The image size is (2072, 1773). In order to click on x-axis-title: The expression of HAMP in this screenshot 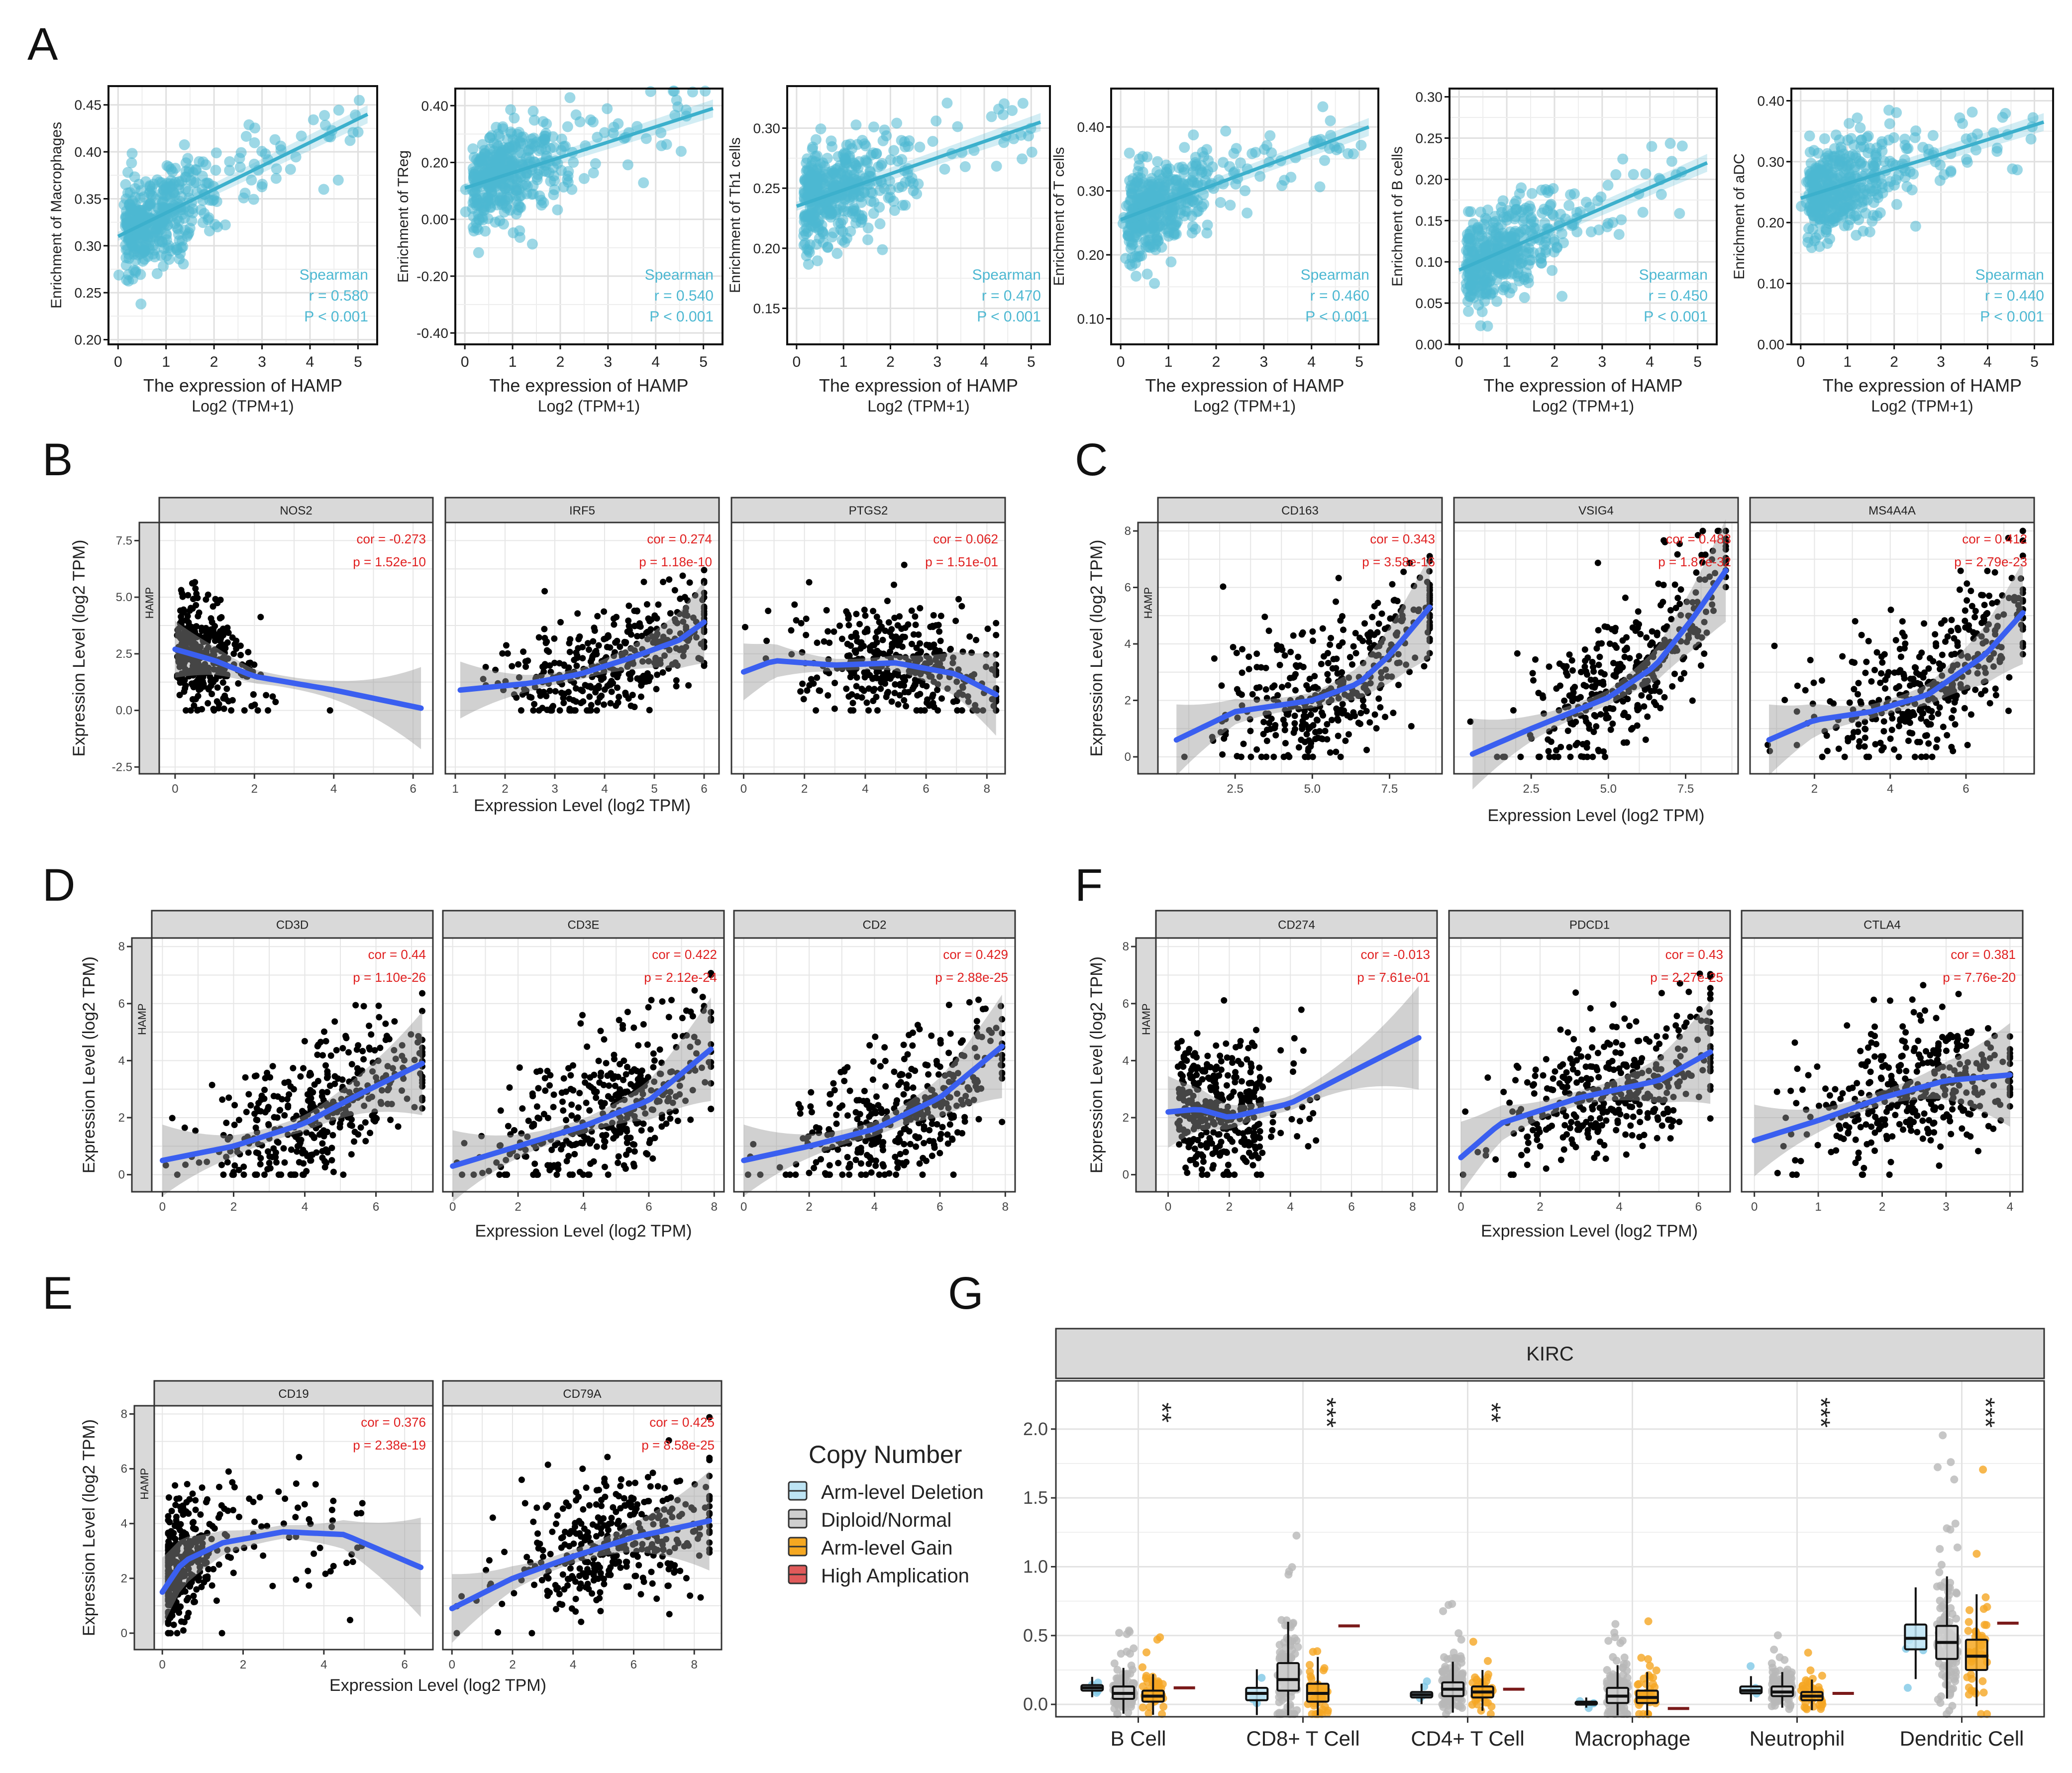, I will do `click(918, 386)`.